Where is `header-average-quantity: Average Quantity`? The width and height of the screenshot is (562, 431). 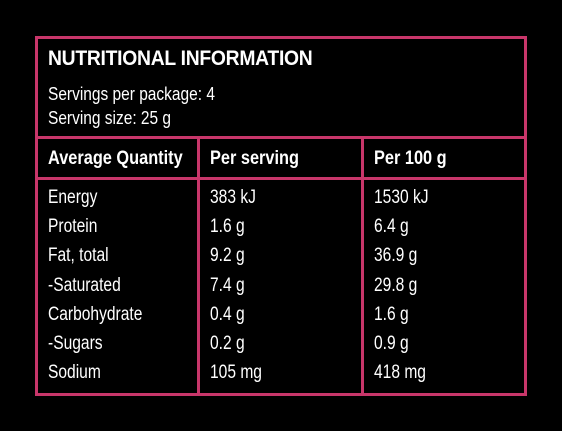 header-average-quantity: Average Quantity is located at coordinates (115, 158).